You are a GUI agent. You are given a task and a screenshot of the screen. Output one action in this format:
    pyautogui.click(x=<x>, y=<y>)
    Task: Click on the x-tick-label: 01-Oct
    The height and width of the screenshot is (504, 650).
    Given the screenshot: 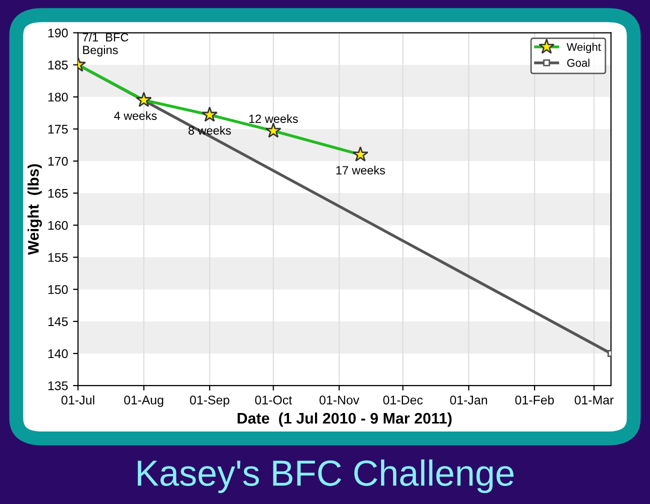 What is the action you would take?
    pyautogui.click(x=273, y=400)
    